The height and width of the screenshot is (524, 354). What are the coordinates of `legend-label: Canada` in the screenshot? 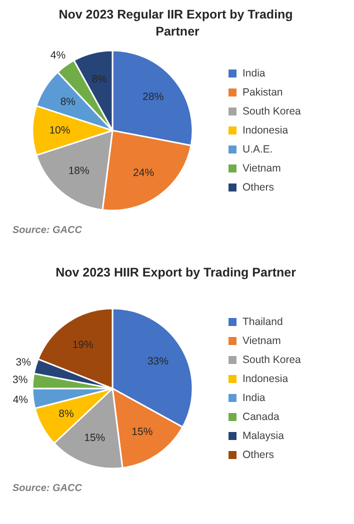 It's located at (261, 417).